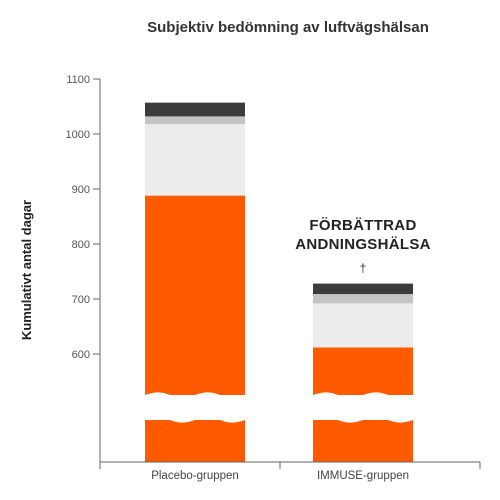 The image size is (500, 500). Describe the element at coordinates (81, 245) in the screenshot. I see `y-tick-label: 800` at that location.